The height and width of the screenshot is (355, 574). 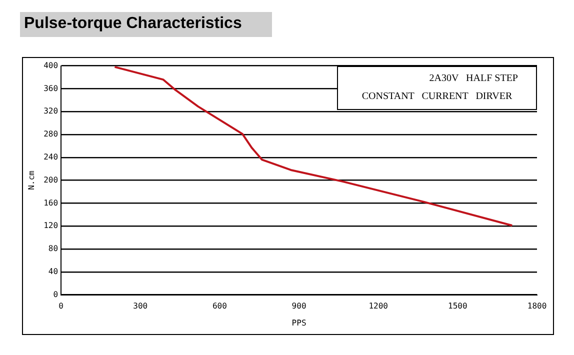 I want to click on y-tick-label: 280, so click(x=51, y=134).